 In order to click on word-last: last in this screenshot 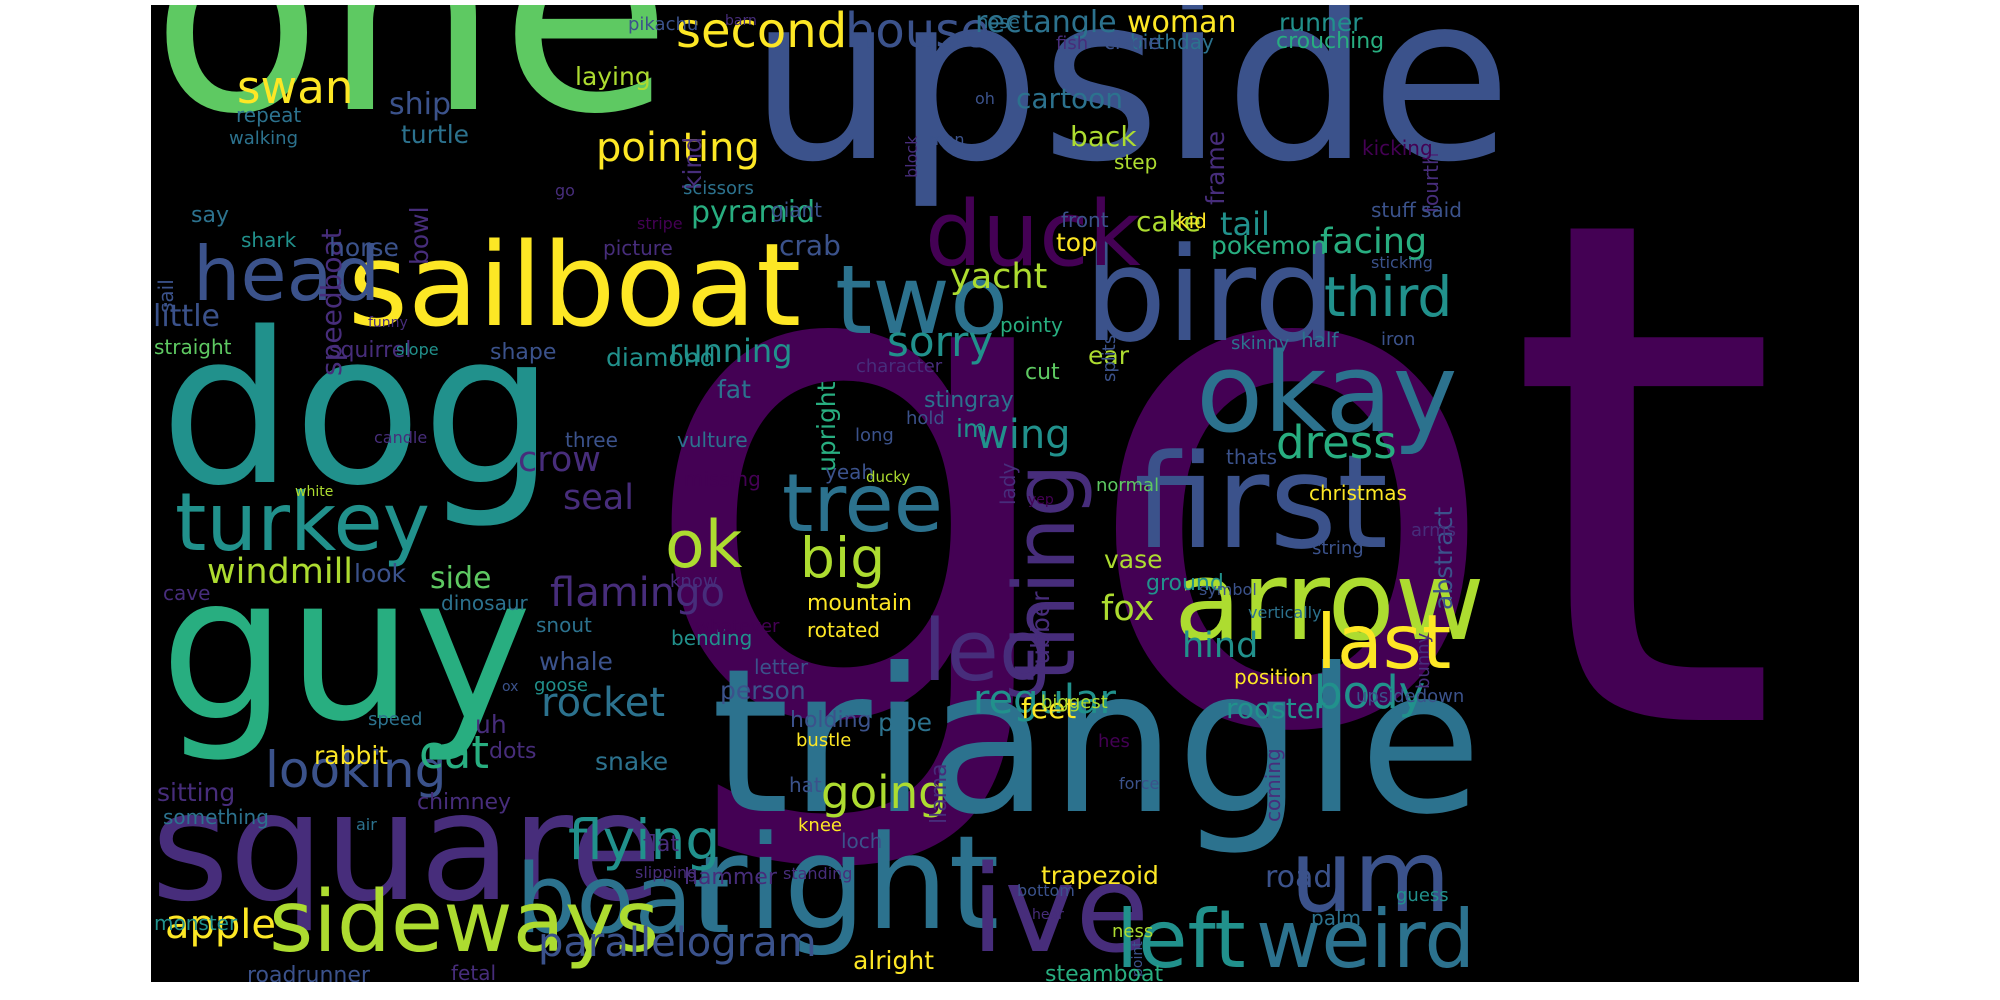, I will do `click(1384, 642)`.